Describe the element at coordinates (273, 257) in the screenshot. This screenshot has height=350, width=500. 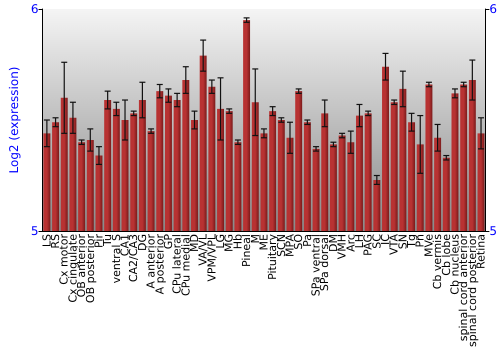
I see `x-tick-label: Pituitary` at that location.